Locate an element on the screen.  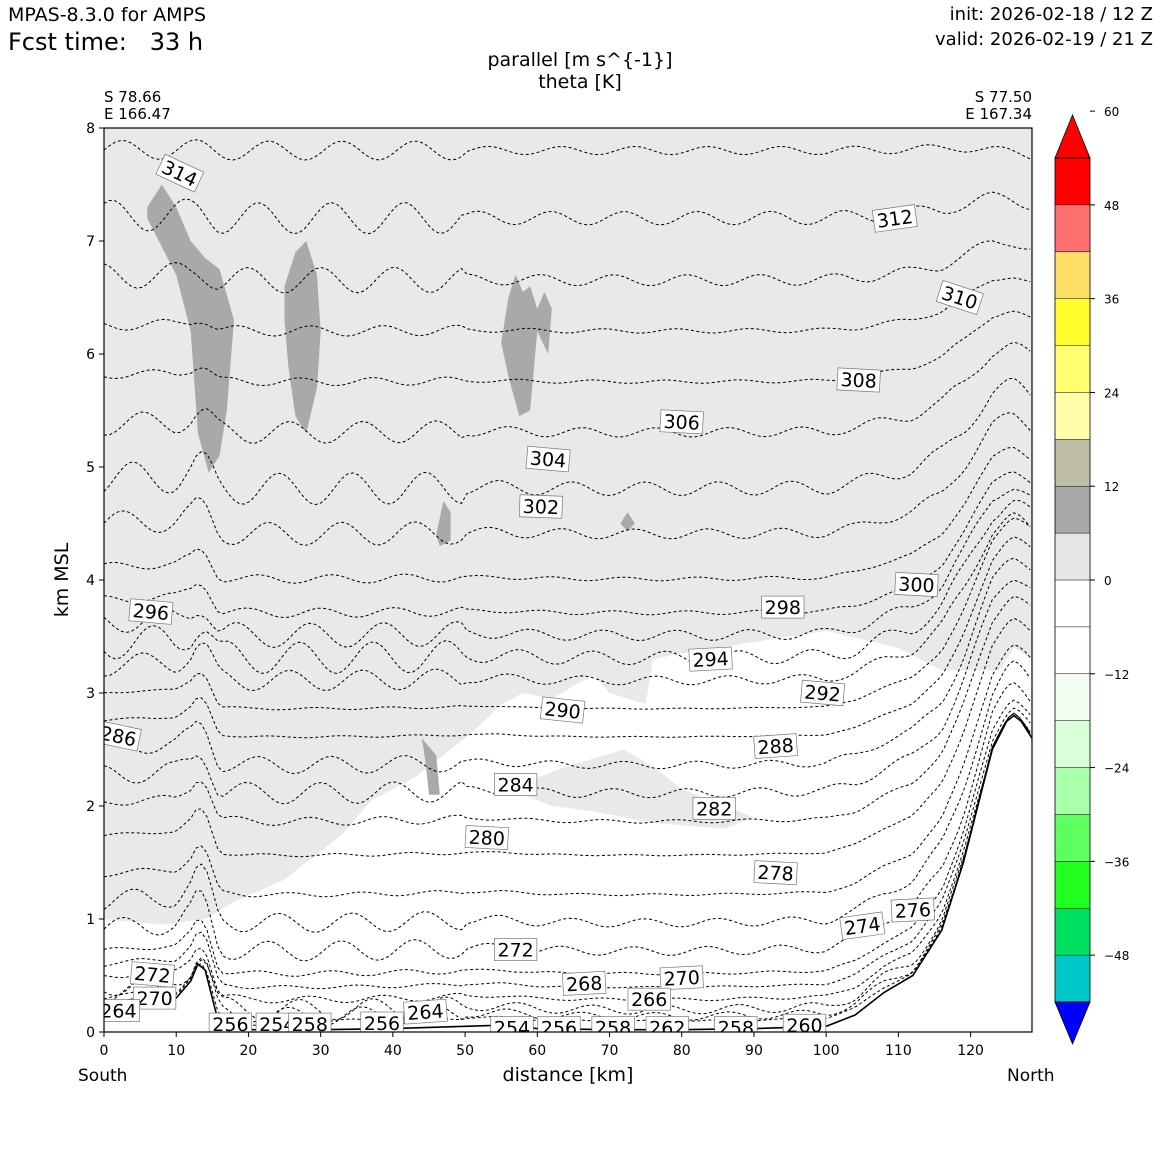
contour-label-19: 276 is located at coordinates (912, 910).